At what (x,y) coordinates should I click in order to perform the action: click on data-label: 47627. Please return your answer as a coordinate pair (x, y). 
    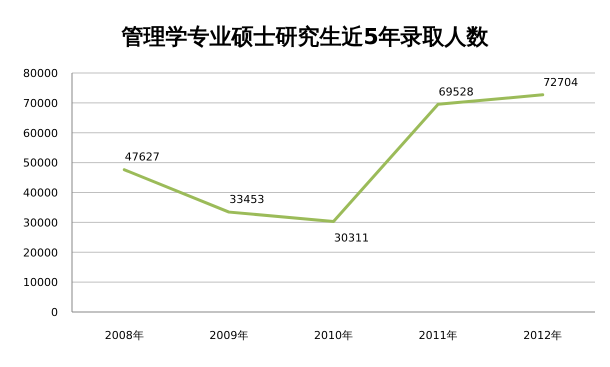
    Looking at the image, I should click on (142, 157).